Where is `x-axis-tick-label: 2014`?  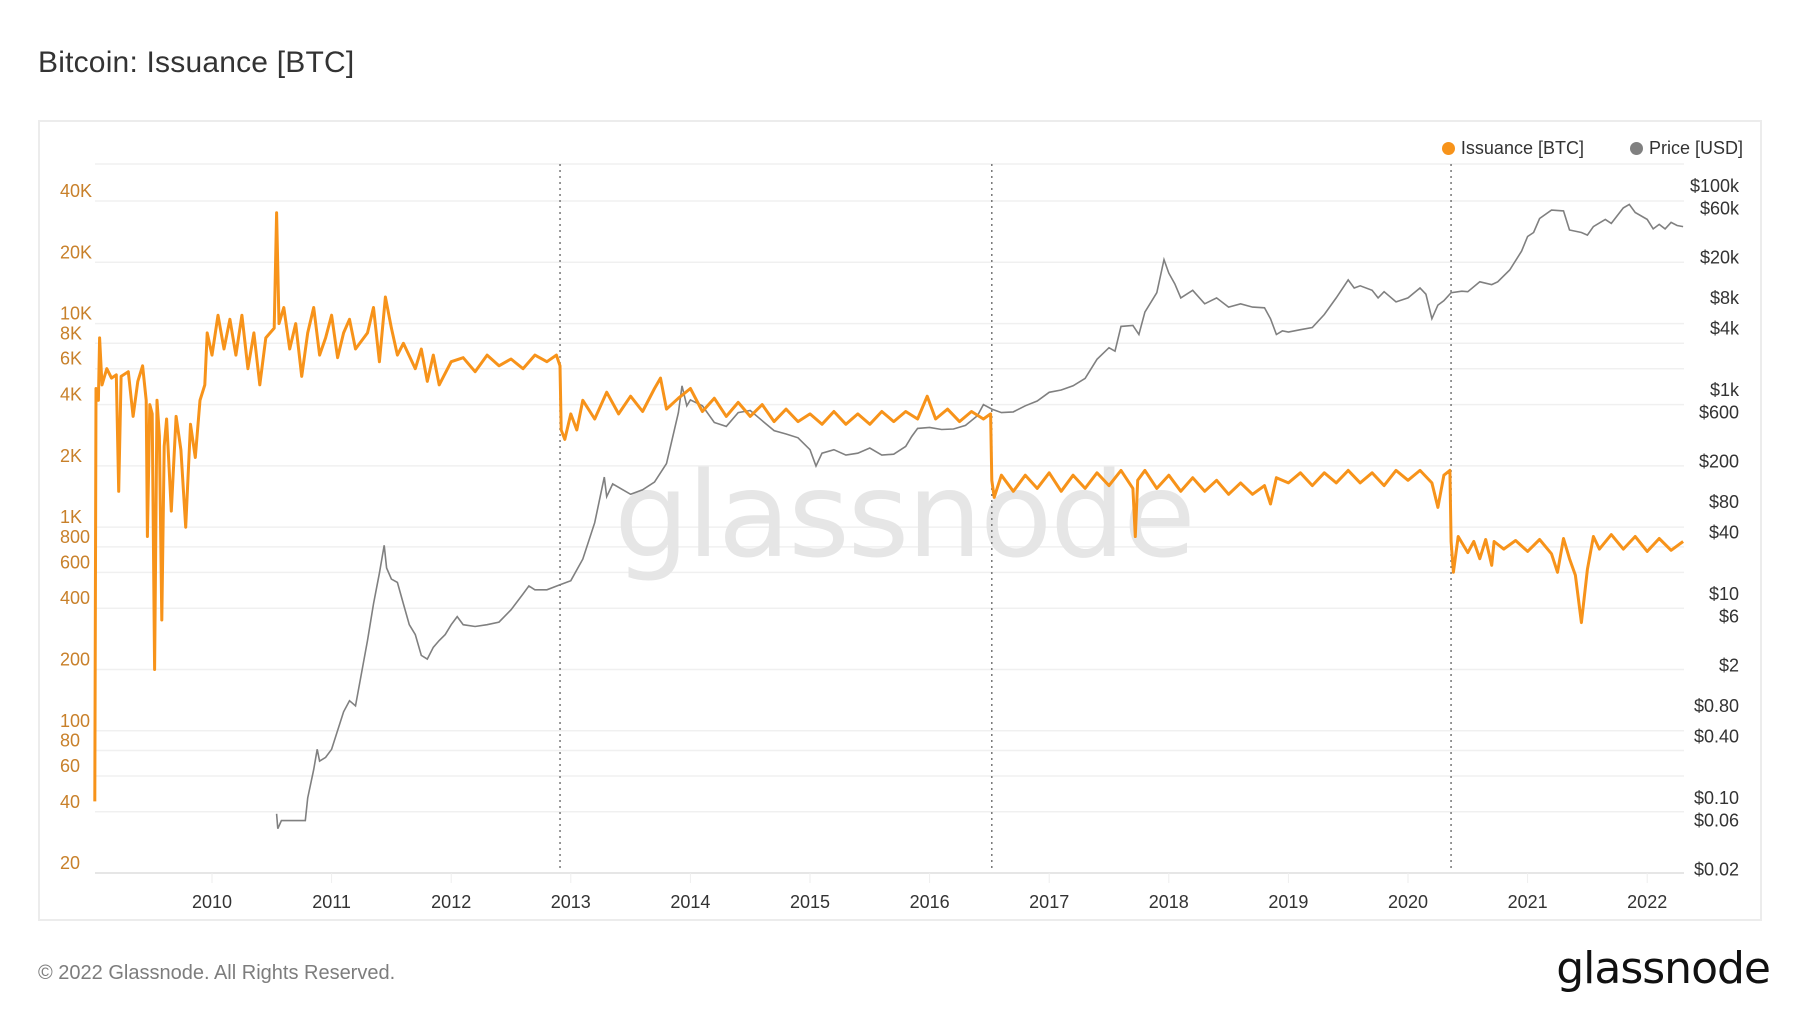 x-axis-tick-label: 2014 is located at coordinates (690, 902).